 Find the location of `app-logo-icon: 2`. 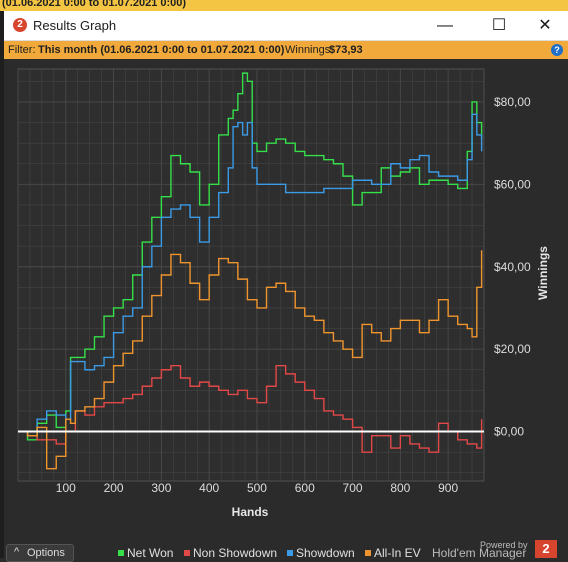

app-logo-icon: 2 is located at coordinates (20, 25).